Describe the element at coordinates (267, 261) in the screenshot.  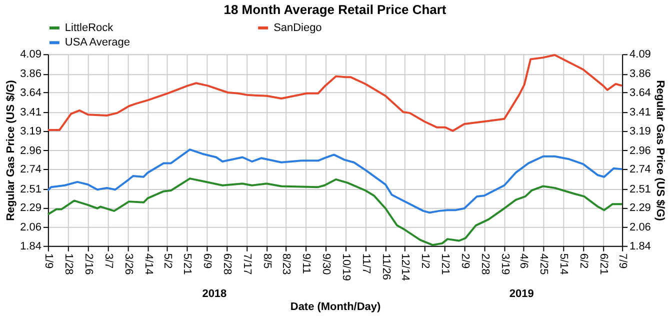
I see `x-tick-label: 8/5` at that location.